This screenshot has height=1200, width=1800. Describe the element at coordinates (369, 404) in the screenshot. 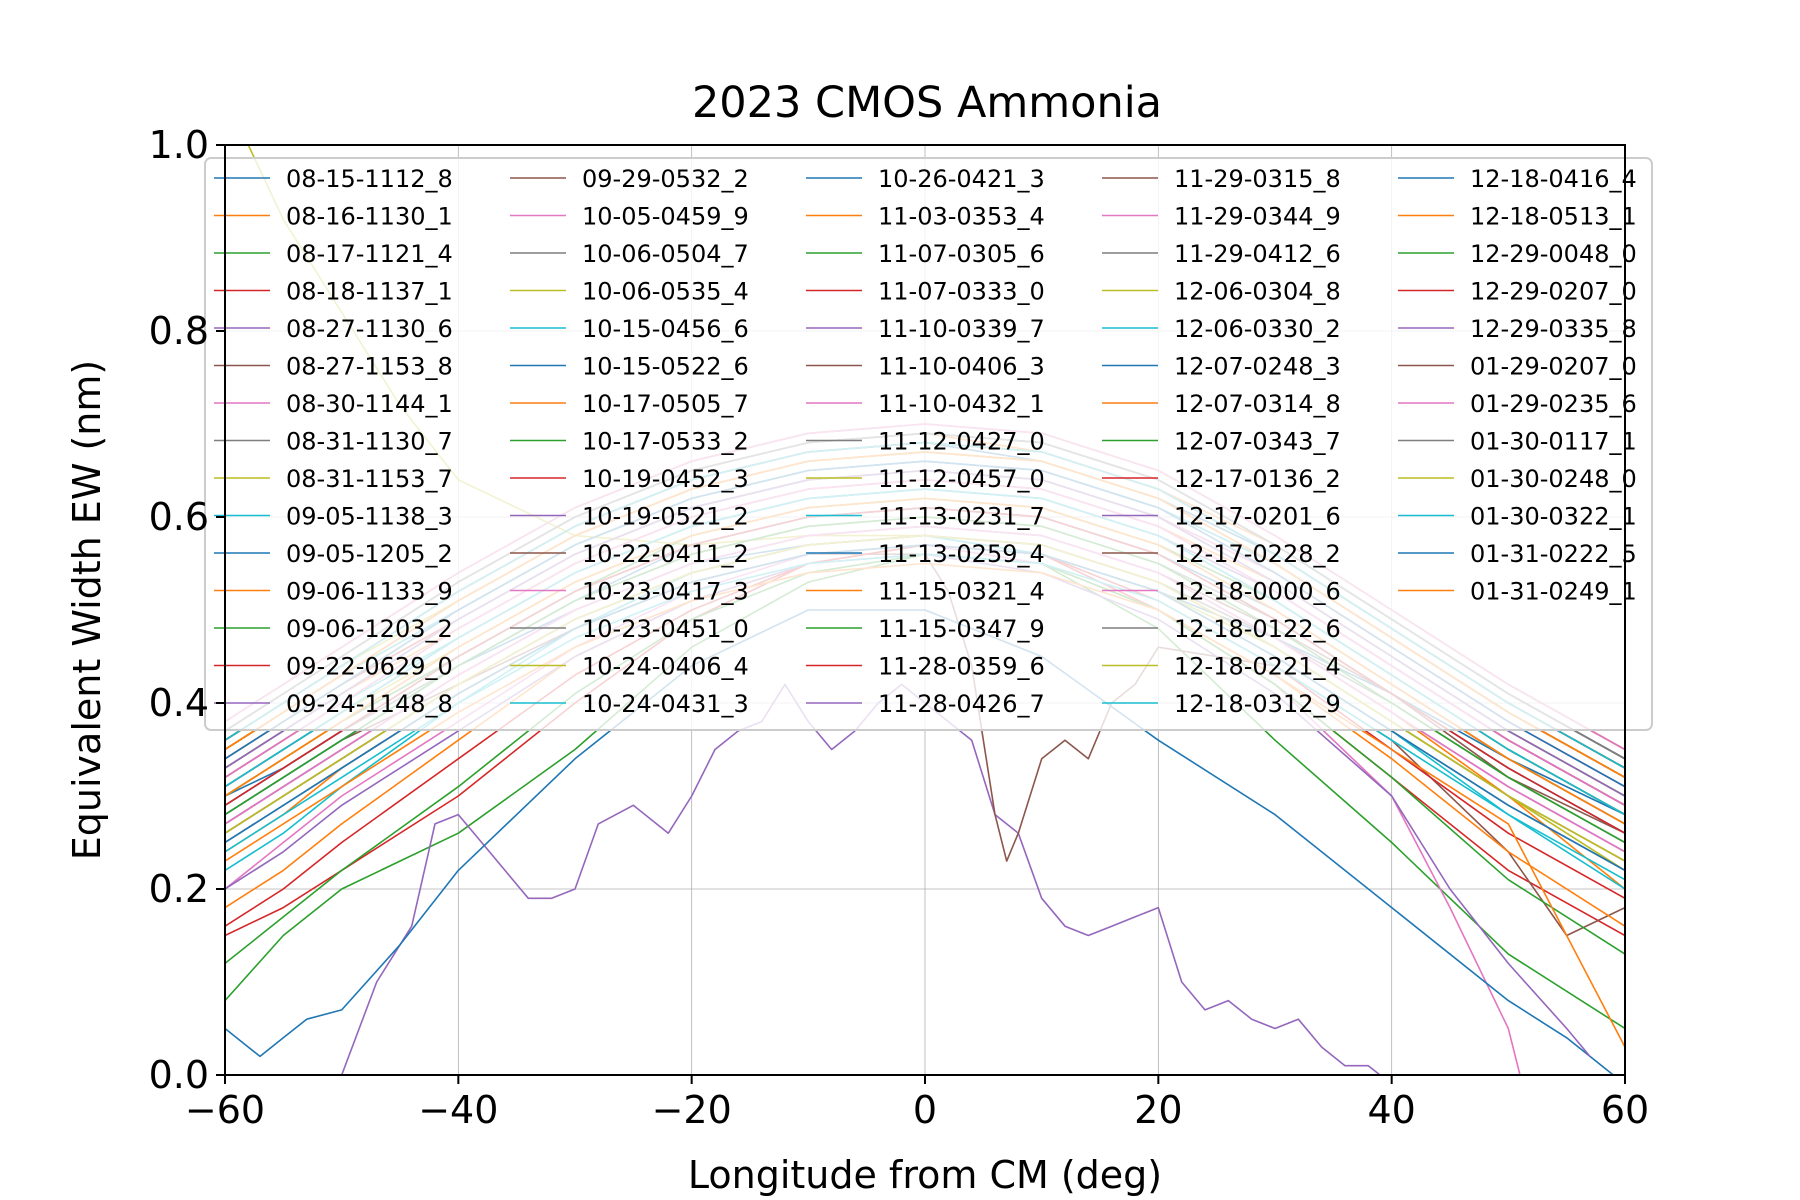

I see `legend-label: 08-30-1144_1` at that location.